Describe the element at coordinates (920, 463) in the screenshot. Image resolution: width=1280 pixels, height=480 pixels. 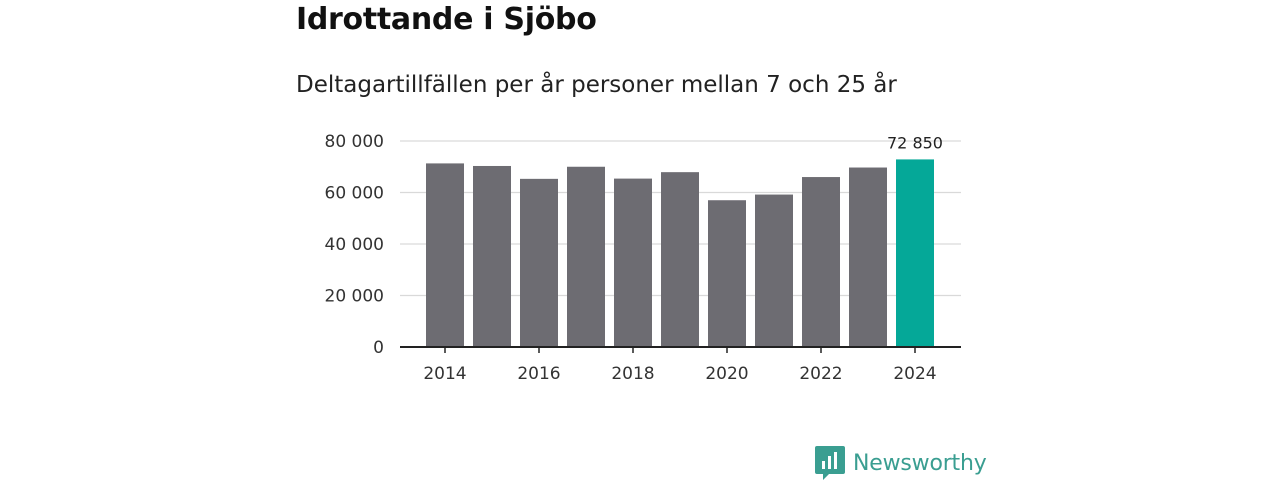
I see `newsworthy-logo-text: Newsworthy` at that location.